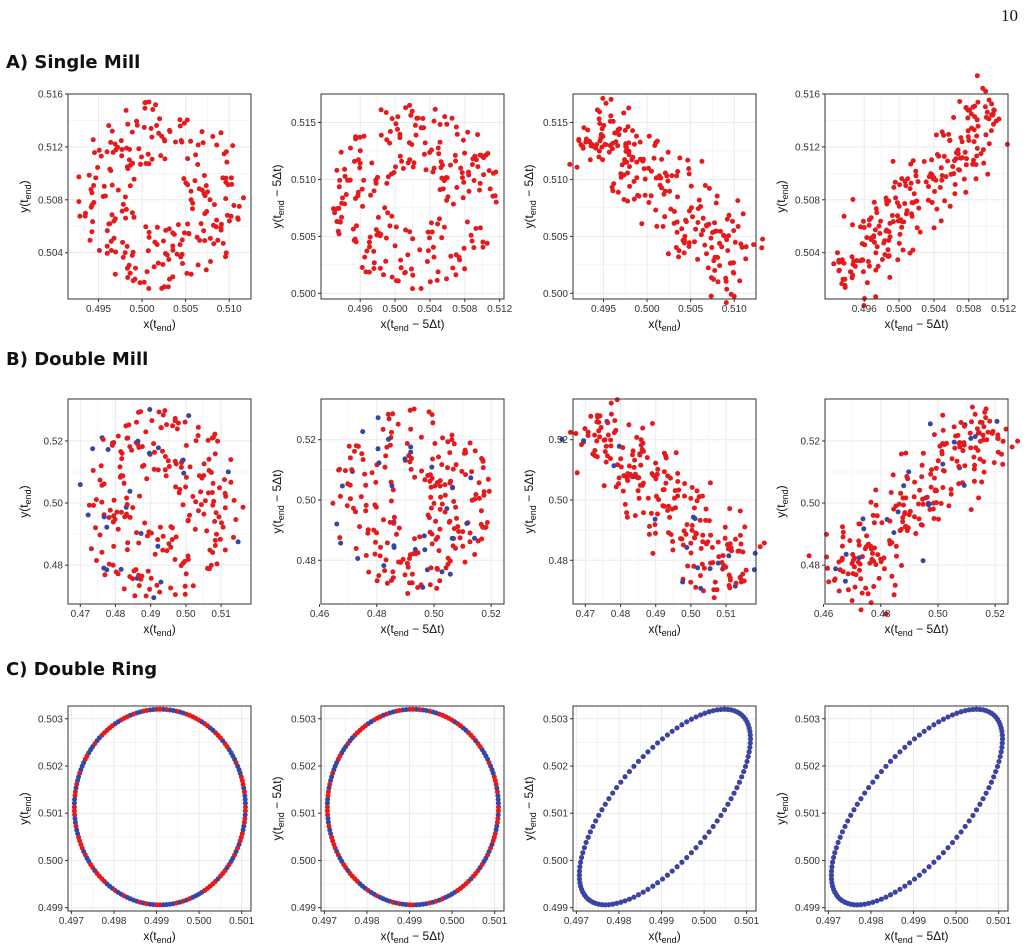 This screenshot has width=1028, height=944. I want to click on y-axis-label: y(tend − 5Δt), so click(530, 808).